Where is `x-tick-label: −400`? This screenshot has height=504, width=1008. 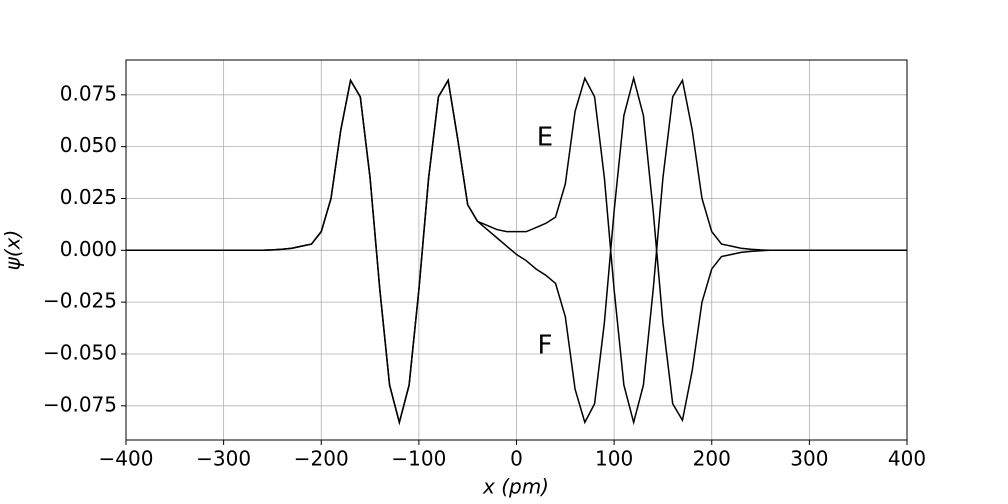 x-tick-label: −400 is located at coordinates (126, 459).